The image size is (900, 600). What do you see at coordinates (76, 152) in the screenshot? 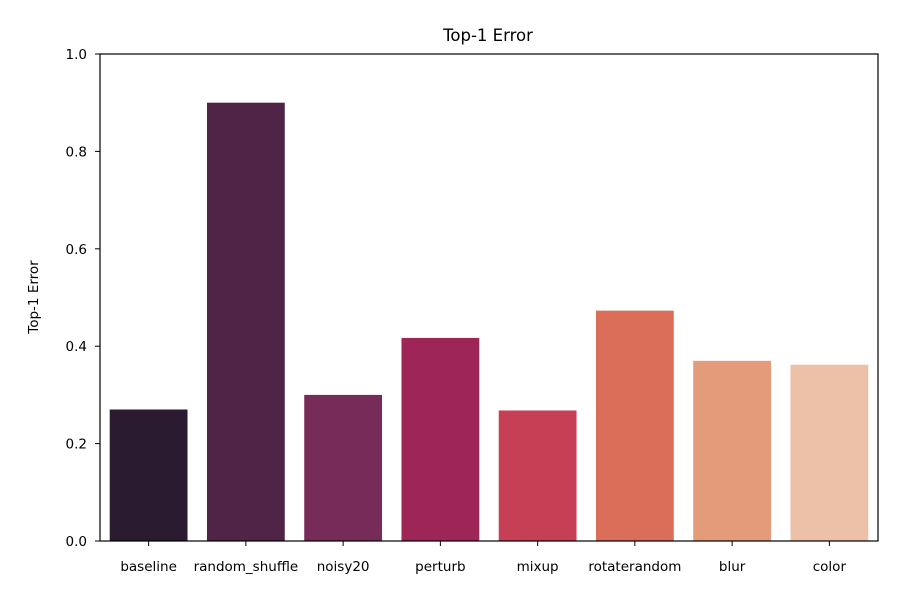
I see `y-tick-label: 0.8` at bounding box center [76, 152].